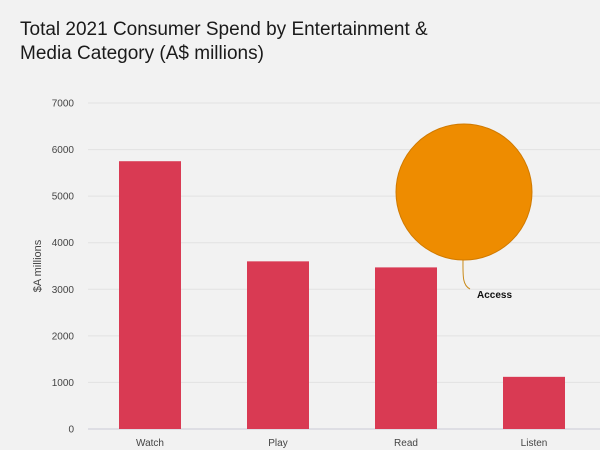 This screenshot has width=600, height=450. I want to click on x-tick-label: Watch, so click(150, 443).